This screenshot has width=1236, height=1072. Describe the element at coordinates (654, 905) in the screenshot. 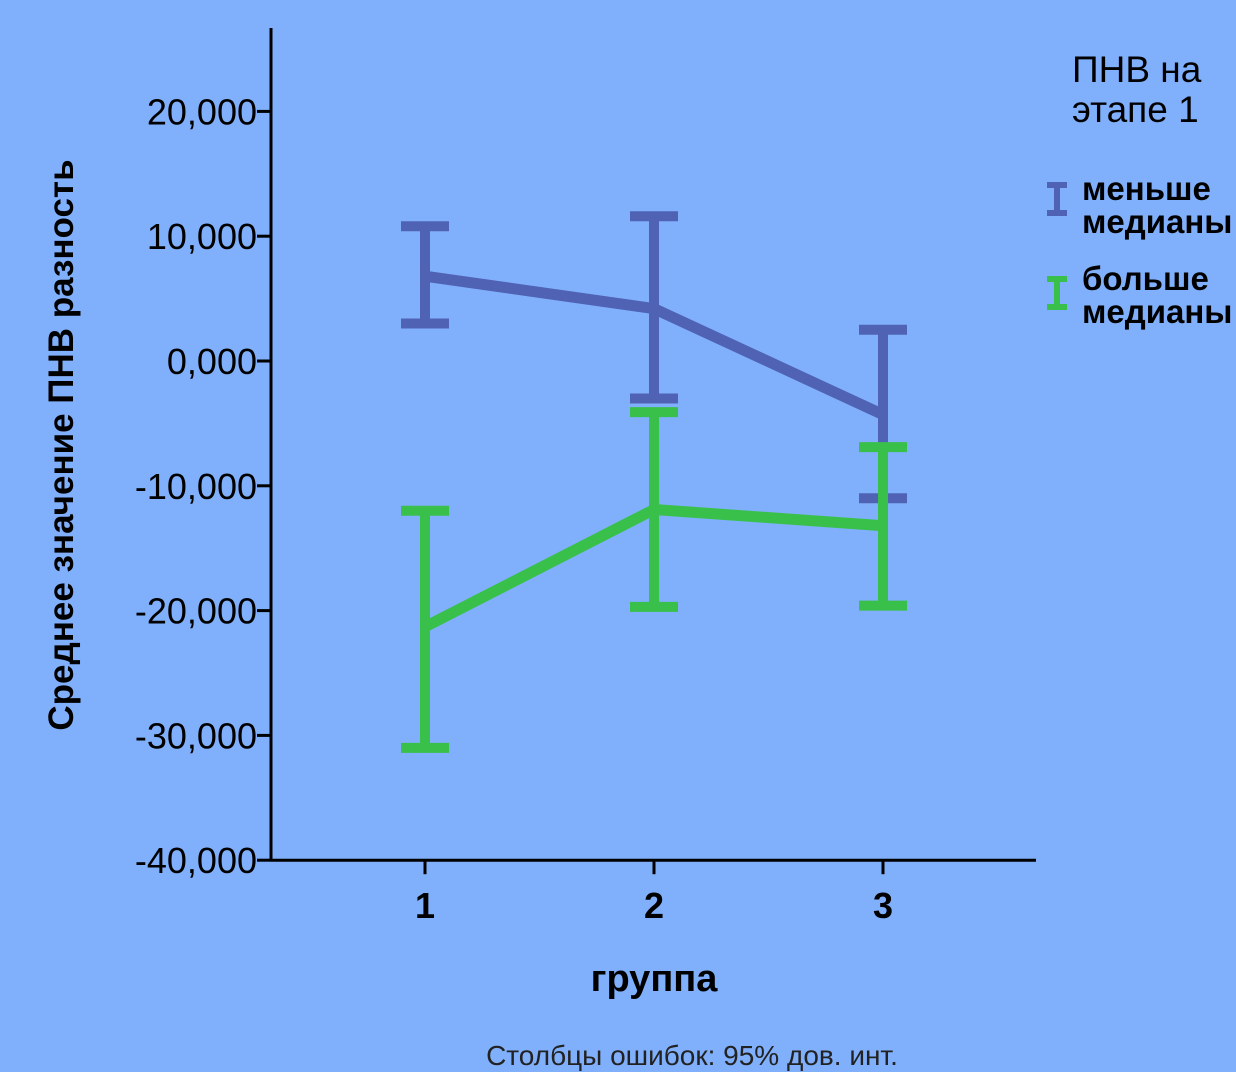

I see `x-tick-label: 2` at that location.